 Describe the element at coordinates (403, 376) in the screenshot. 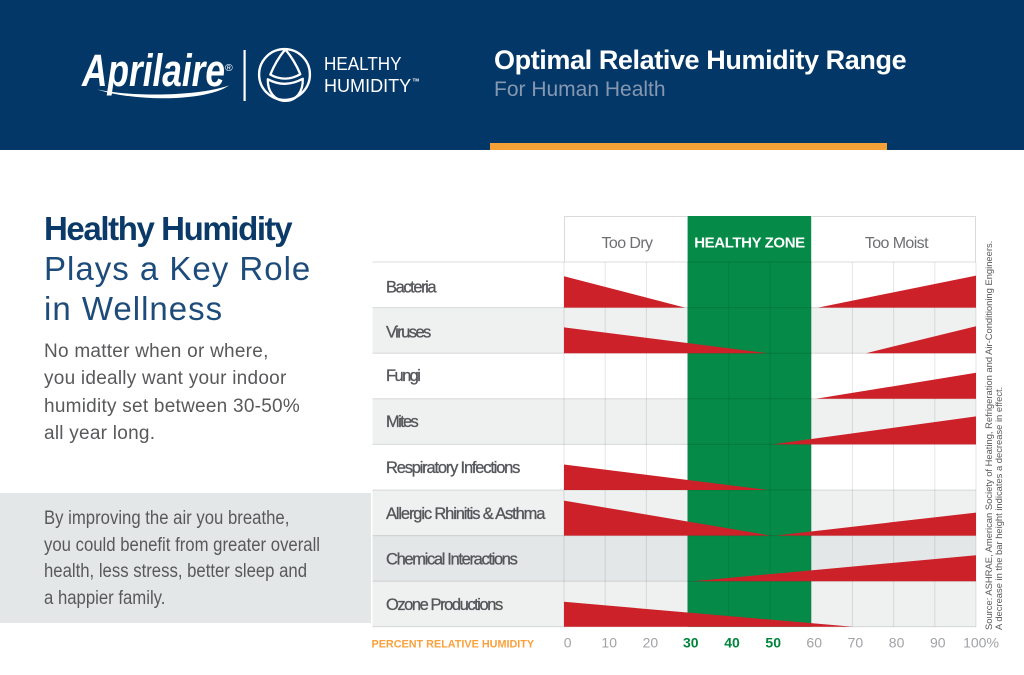

I see `svg-text: Fungi` at that location.